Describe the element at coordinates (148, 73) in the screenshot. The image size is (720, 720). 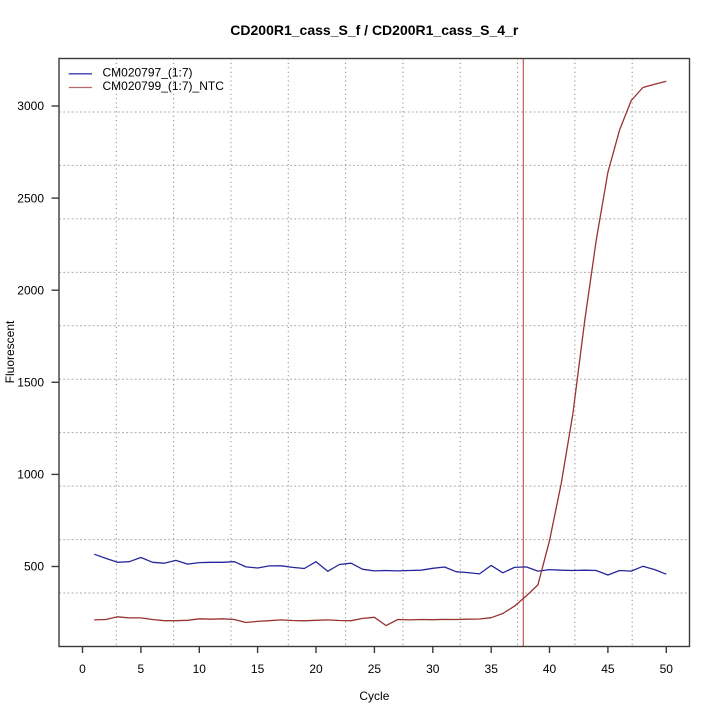
I see `svg-text: CM020797_(1:7)` at that location.